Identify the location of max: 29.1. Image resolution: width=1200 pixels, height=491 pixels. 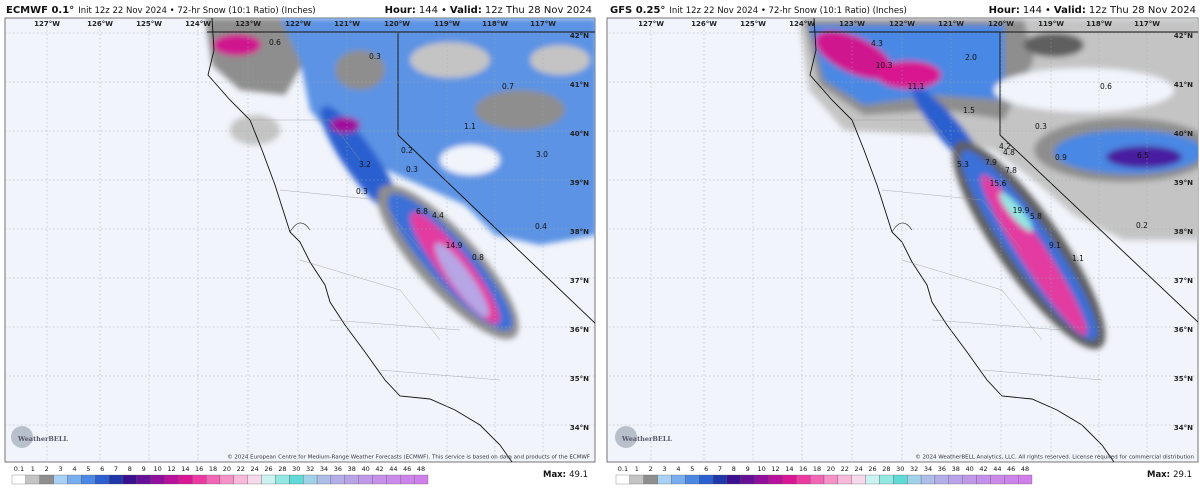
(1182, 475).